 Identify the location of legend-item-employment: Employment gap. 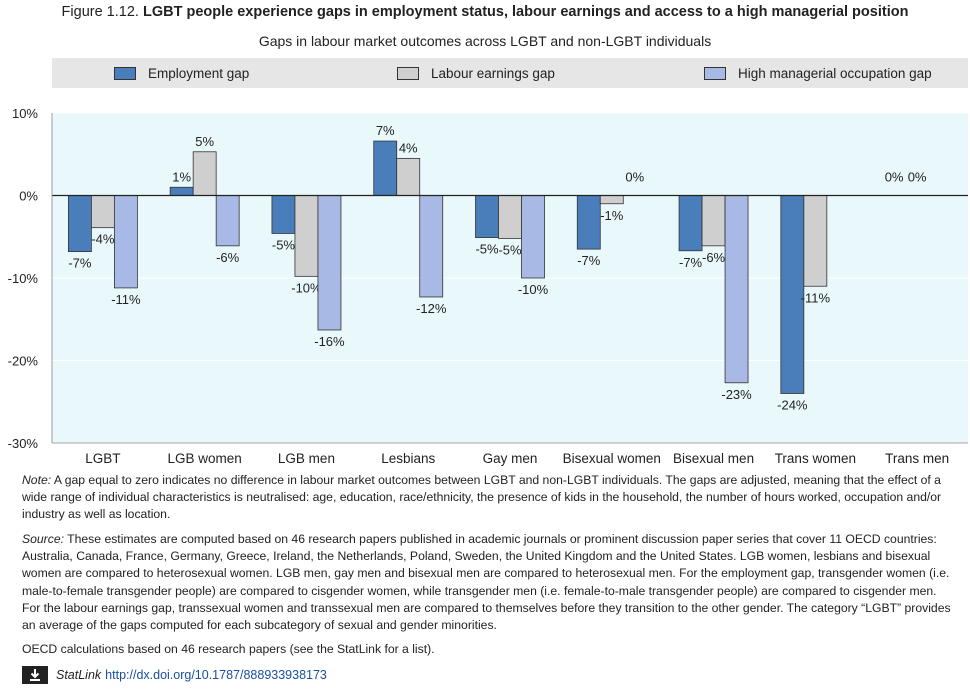
(181, 73).